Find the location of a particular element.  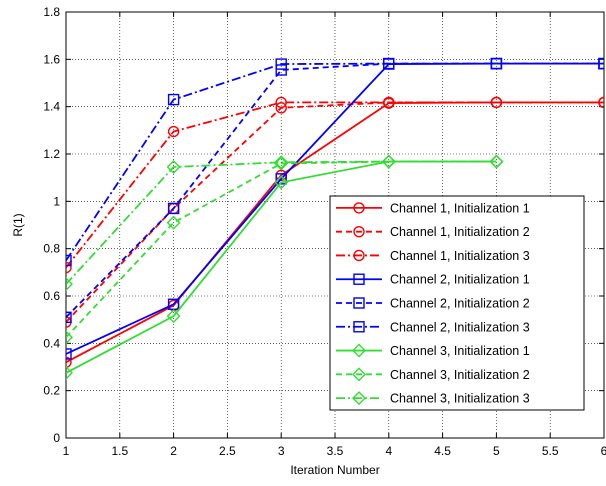

y-tick-label: 0.8 is located at coordinates (51, 249).